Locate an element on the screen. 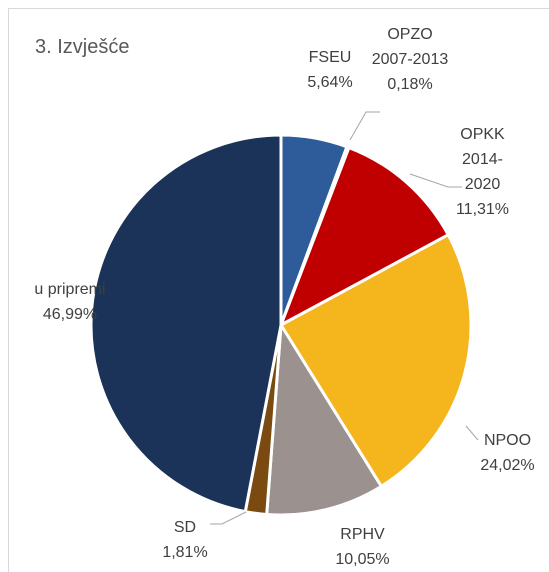 The image size is (549, 572). slice-label: RPHV 10,05% is located at coordinates (362, 547).